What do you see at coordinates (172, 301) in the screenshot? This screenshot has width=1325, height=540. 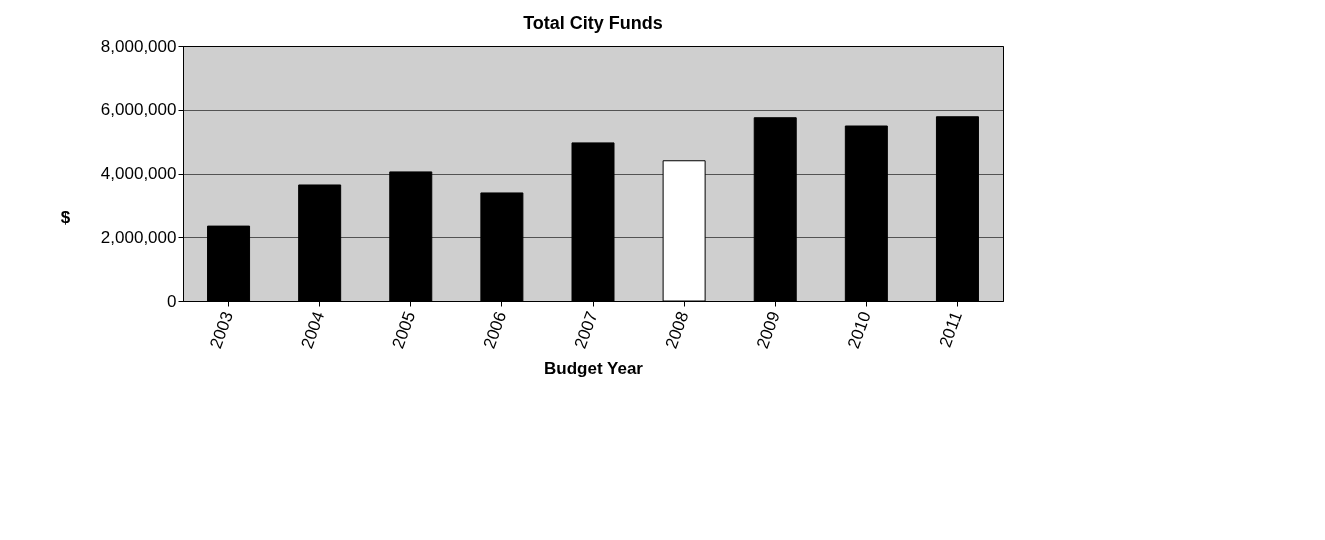 I see `y-tick-label: 0` at bounding box center [172, 301].